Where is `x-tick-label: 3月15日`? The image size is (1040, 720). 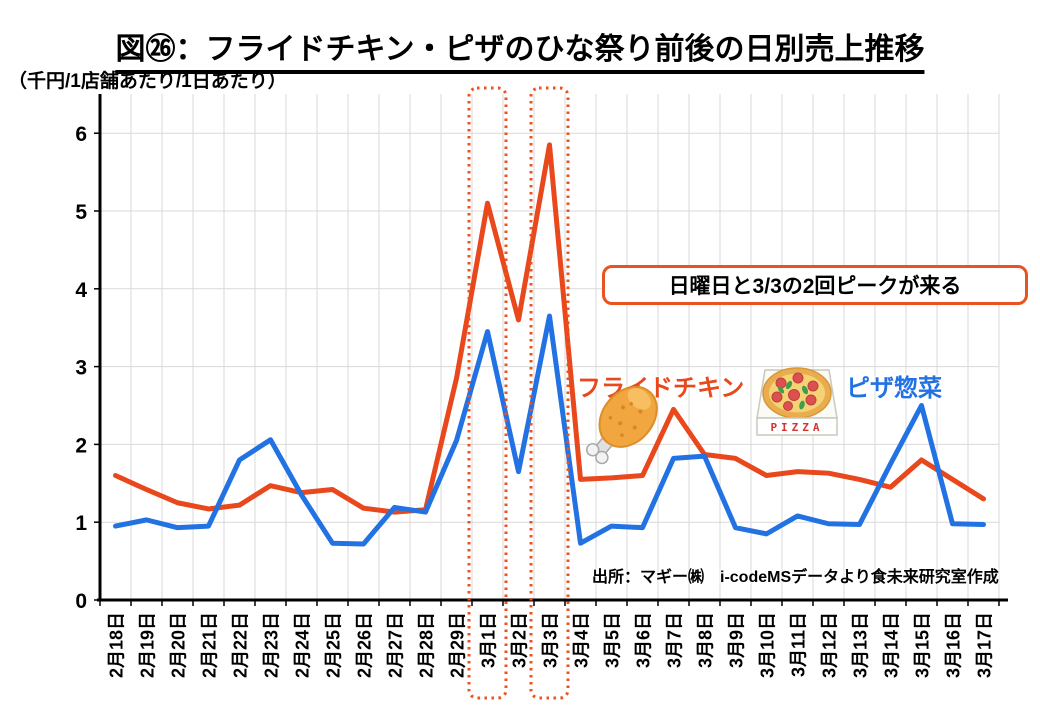
x-tick-label: 3月15日 is located at coordinates (923, 645).